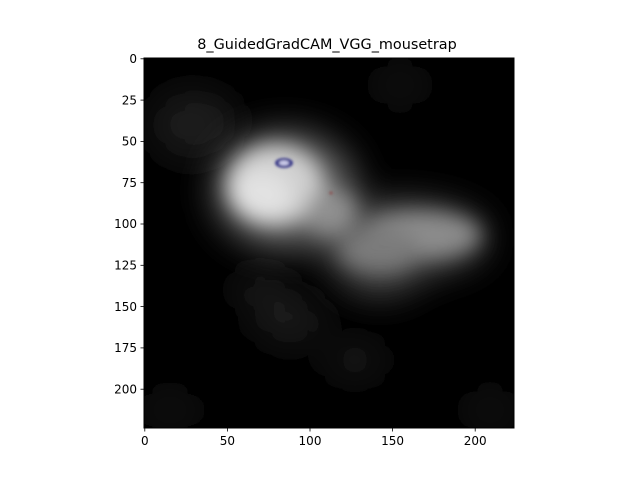 The height and width of the screenshot is (480, 640). I want to click on y-tick-label: 125, so click(125, 266).